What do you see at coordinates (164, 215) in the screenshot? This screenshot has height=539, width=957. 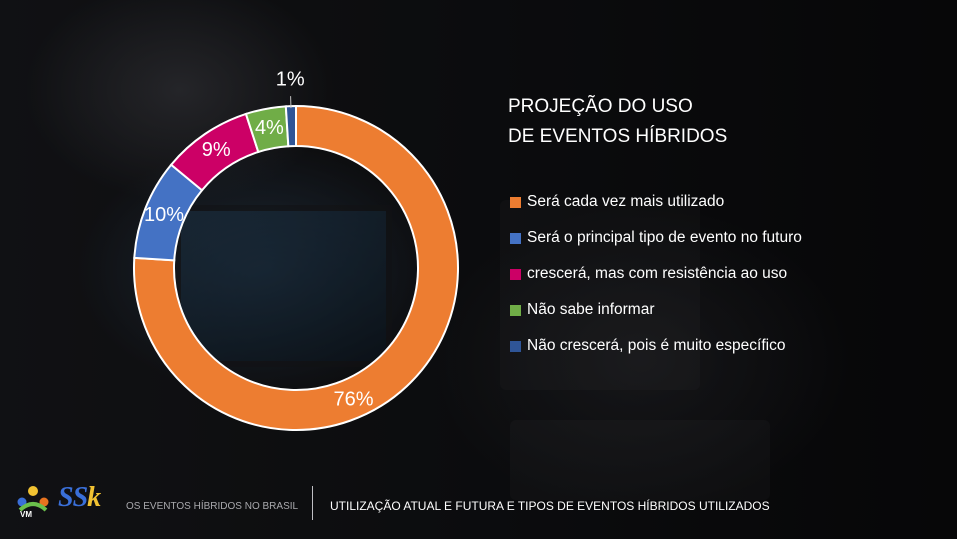 I see `data-label: 10%` at bounding box center [164, 215].